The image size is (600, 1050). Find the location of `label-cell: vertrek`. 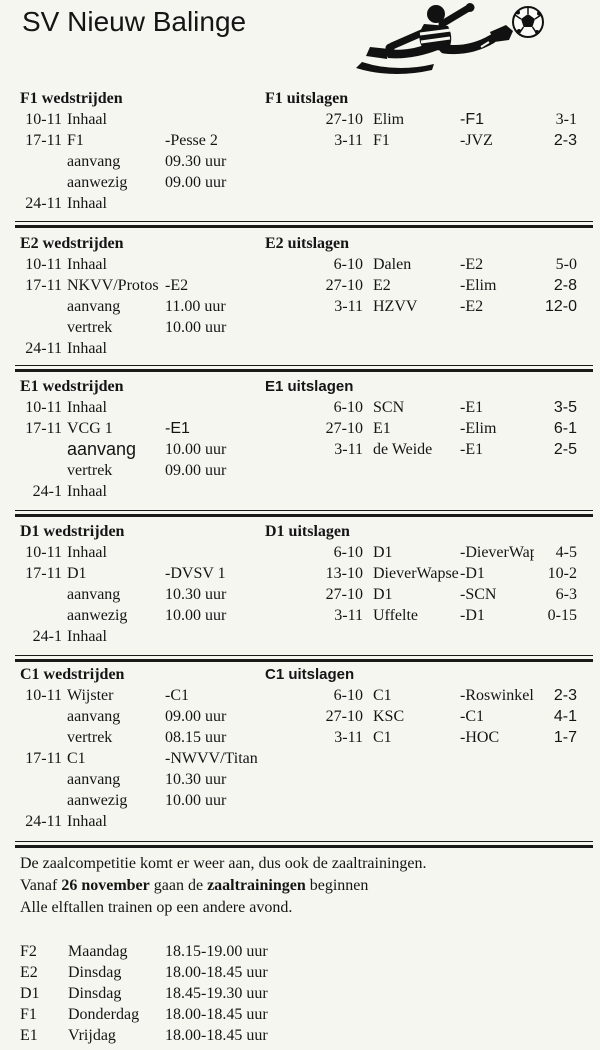

label-cell: vertrek is located at coordinates (90, 327).